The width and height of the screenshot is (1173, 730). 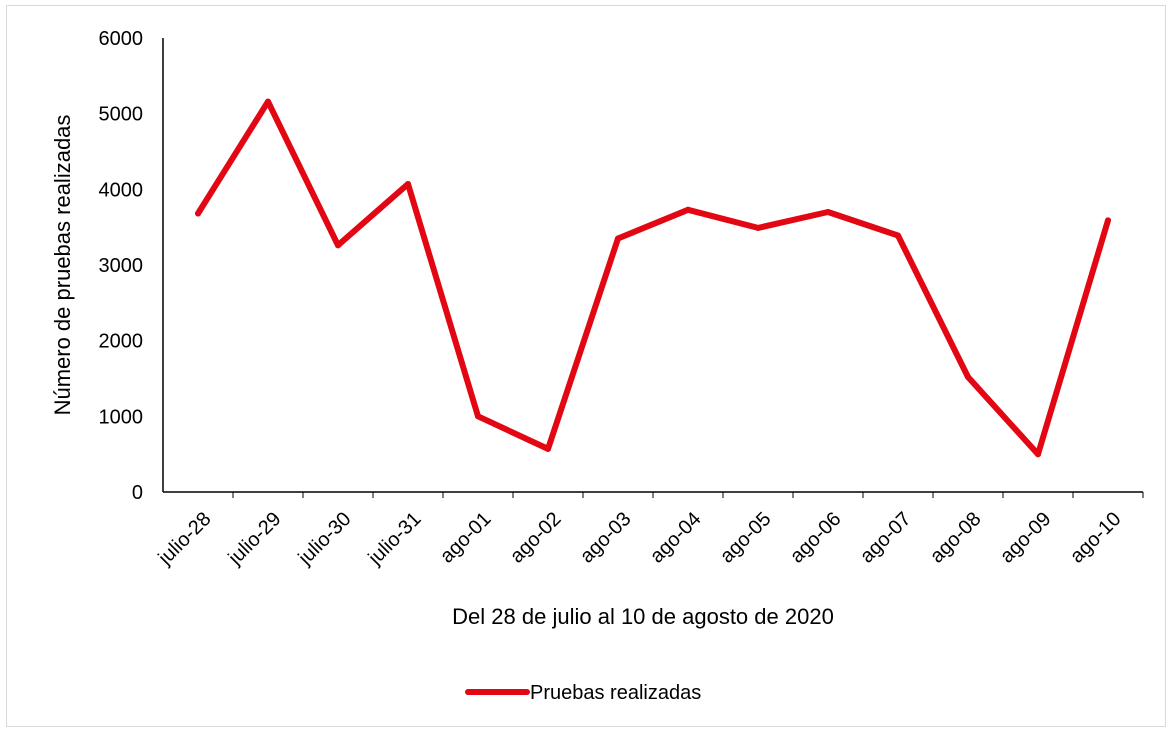 I want to click on x-tick-label: ago-06, so click(x=816, y=538).